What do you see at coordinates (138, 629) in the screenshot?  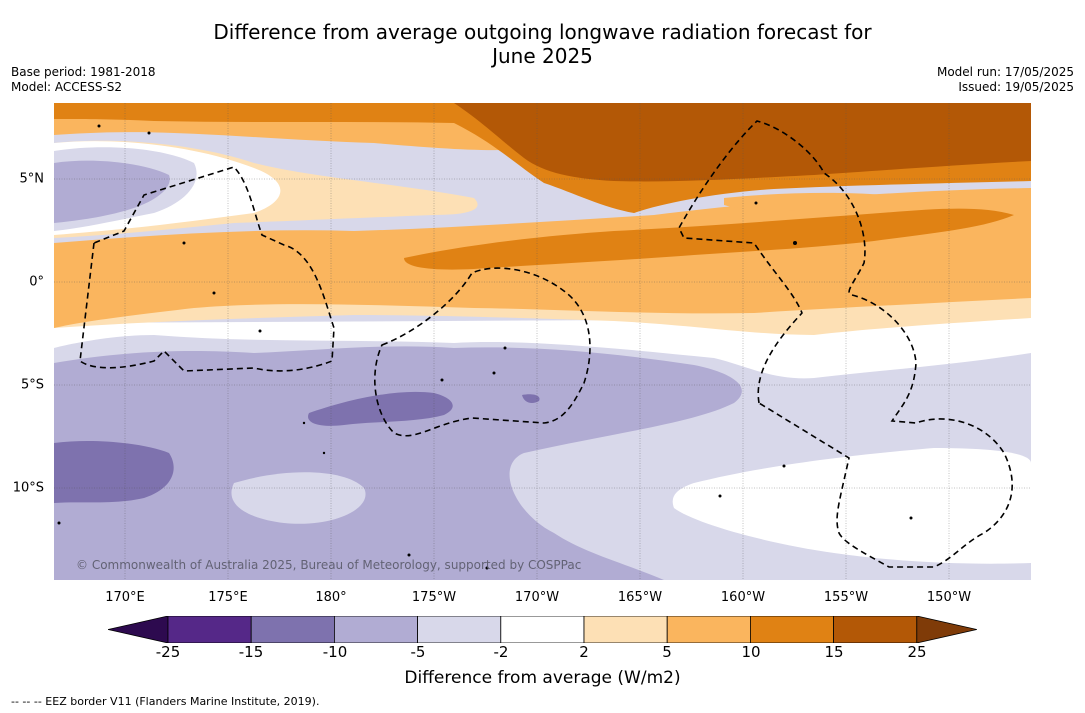 I see `colorbar-extend-low` at bounding box center [138, 629].